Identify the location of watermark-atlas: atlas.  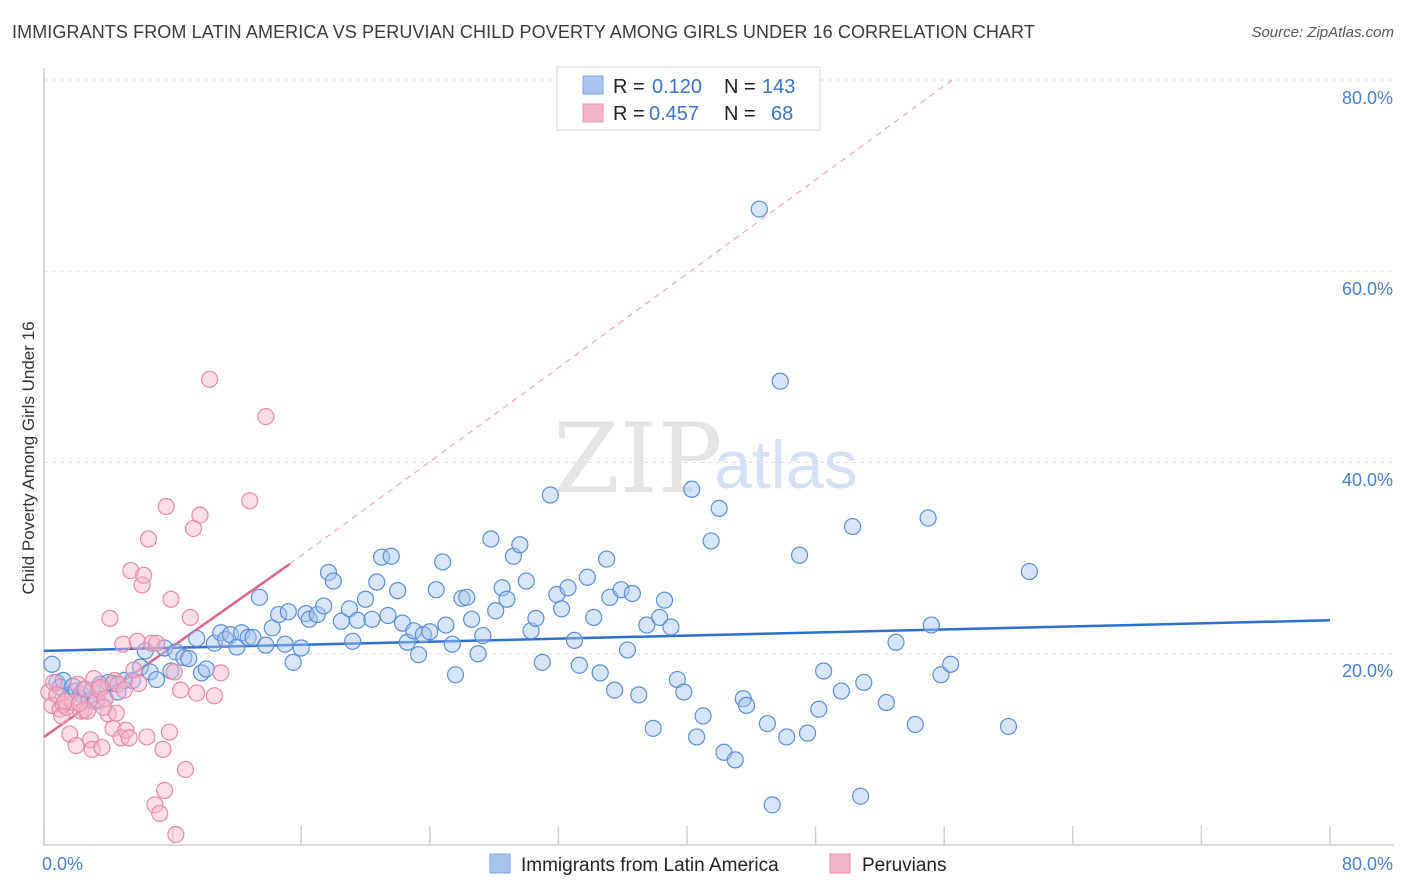
(786, 465).